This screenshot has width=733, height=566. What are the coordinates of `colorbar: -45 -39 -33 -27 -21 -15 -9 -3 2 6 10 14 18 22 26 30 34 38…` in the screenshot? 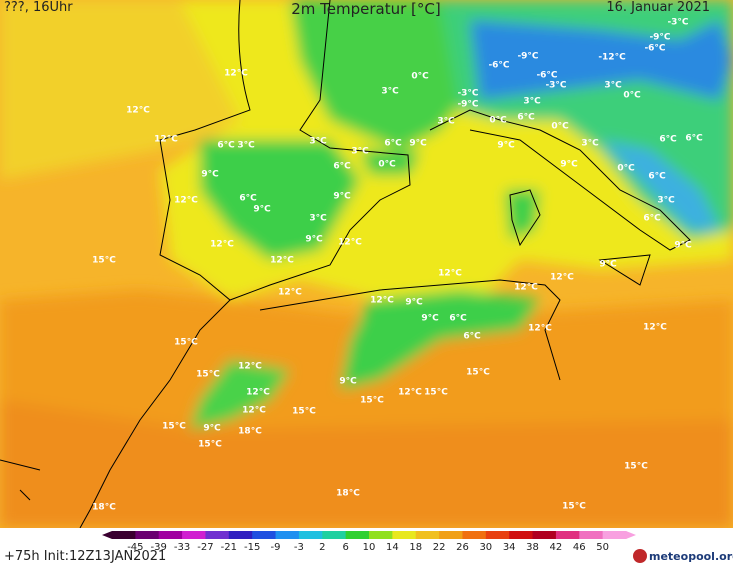 It's located at (369, 542).